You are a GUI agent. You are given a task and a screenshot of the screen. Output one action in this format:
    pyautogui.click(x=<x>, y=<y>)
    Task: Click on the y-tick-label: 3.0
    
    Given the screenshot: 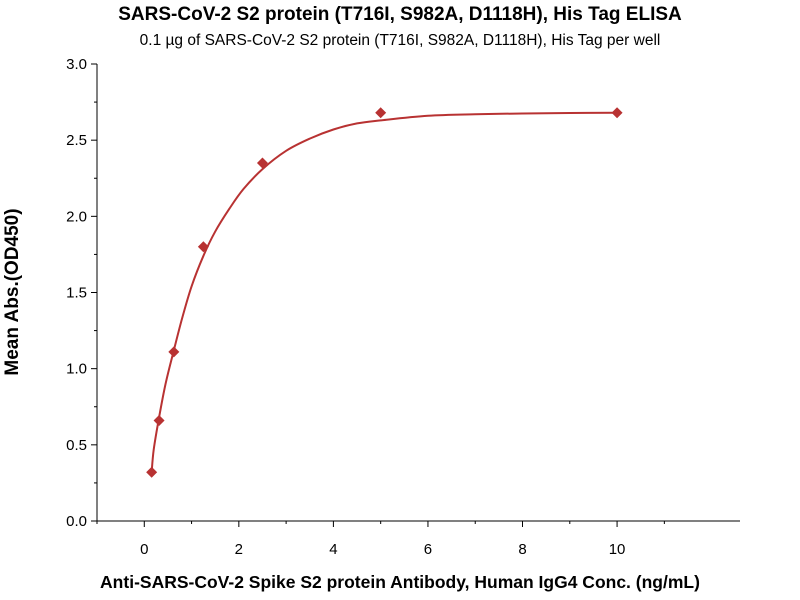 What is the action you would take?
    pyautogui.click(x=76, y=64)
    